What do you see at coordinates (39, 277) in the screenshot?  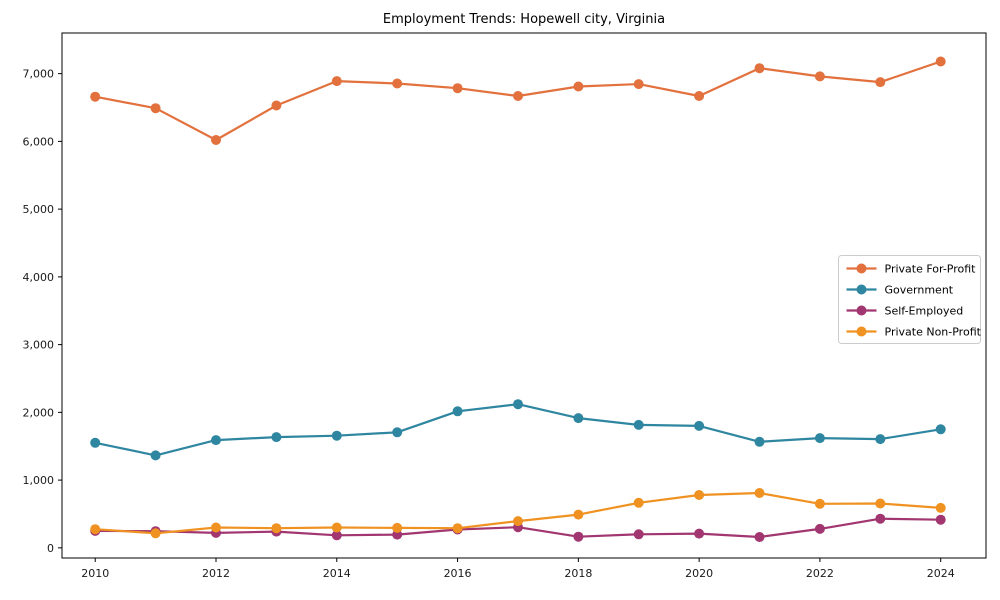 I see `y-axis-tick-label: 4,000` at bounding box center [39, 277].